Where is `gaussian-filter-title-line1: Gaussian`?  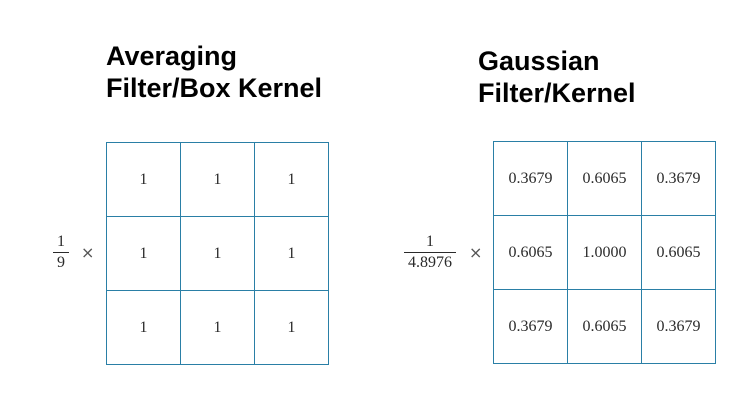
gaussian-filter-title-line1: Gaussian is located at coordinates (539, 61).